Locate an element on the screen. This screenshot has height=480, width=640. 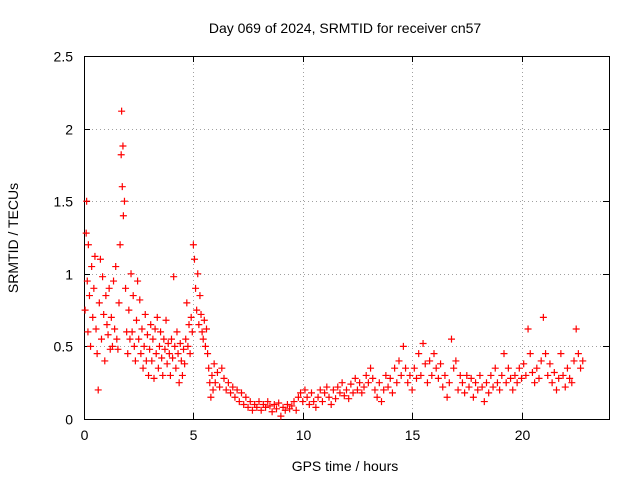
x-axis-label: GPS time / hours is located at coordinates (345, 466).